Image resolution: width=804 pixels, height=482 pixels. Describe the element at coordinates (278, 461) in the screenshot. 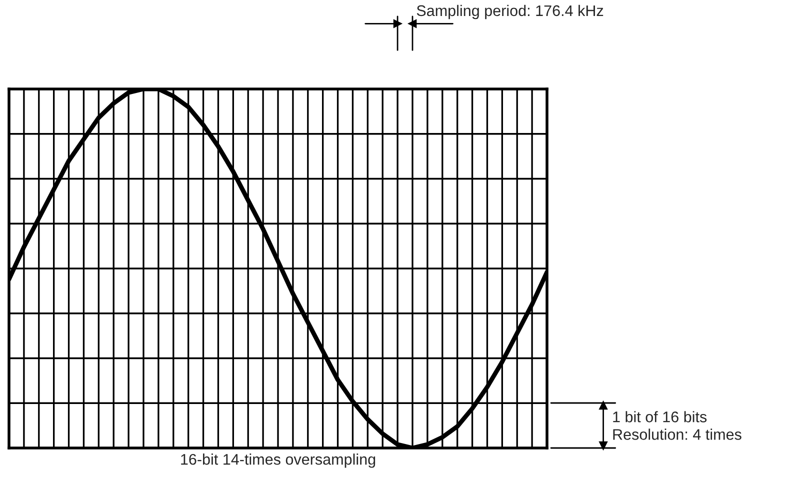

I see `x-axis-title: 16-bit 14-times oversampling` at that location.